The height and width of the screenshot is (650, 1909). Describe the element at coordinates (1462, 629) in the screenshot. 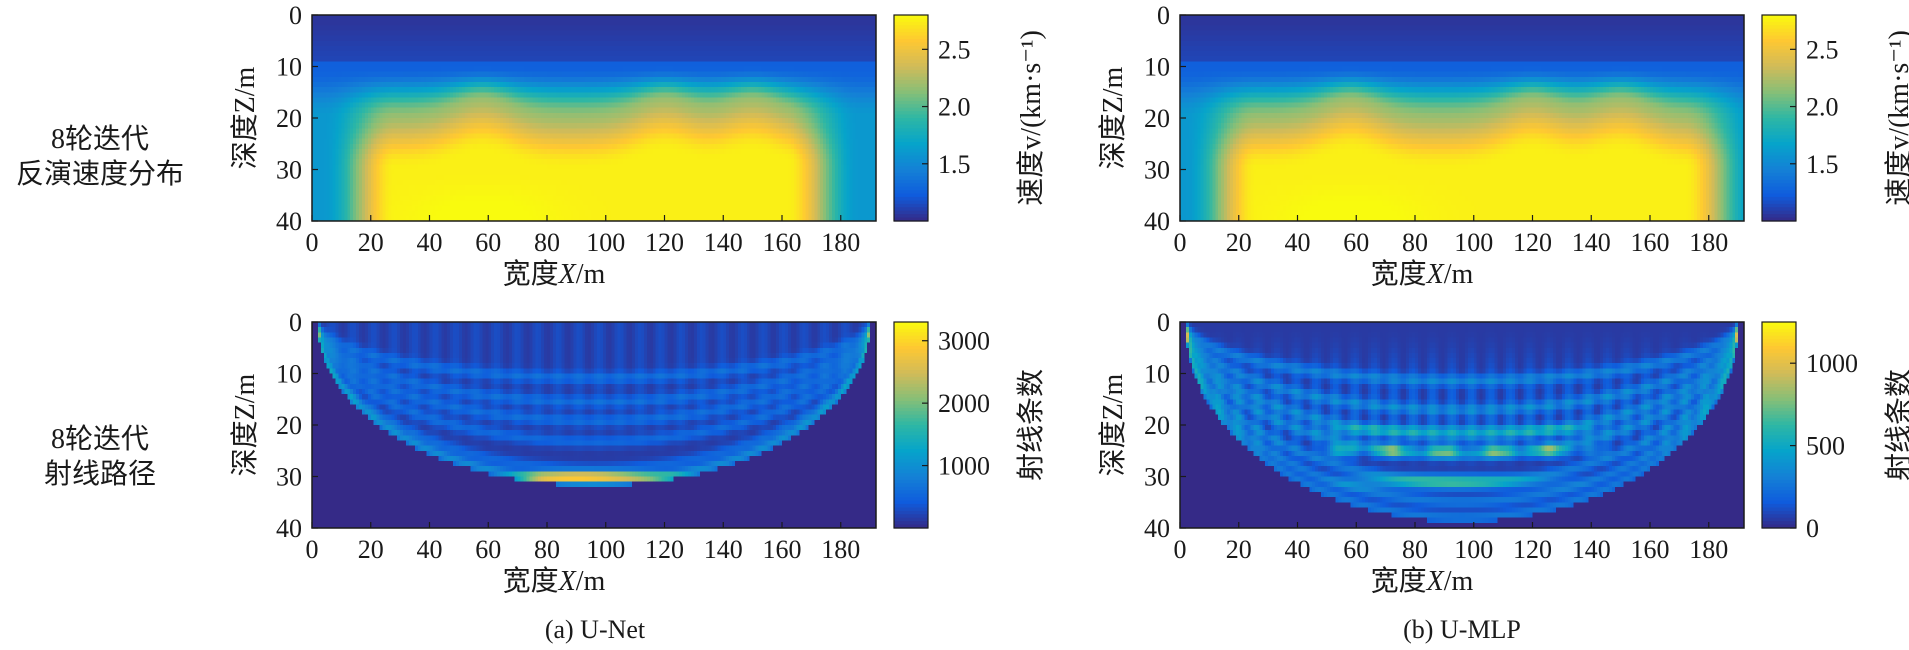

I see `caption-umlp: (b) U-MLP` at that location.